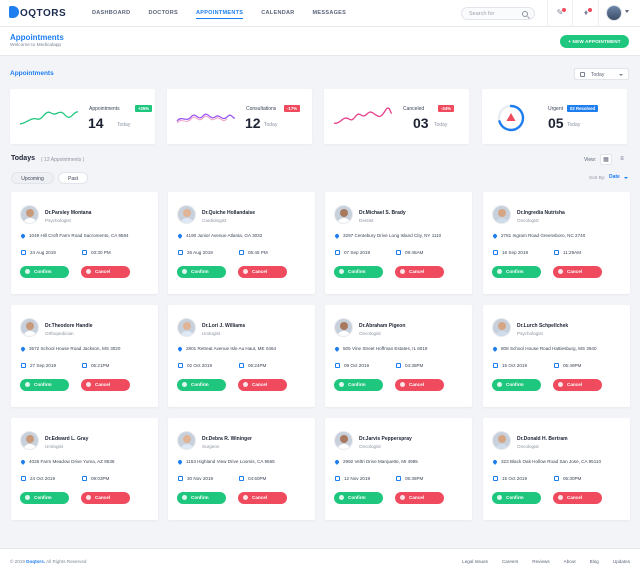  I want to click on brand-logo: OQTORS, so click(37, 12).